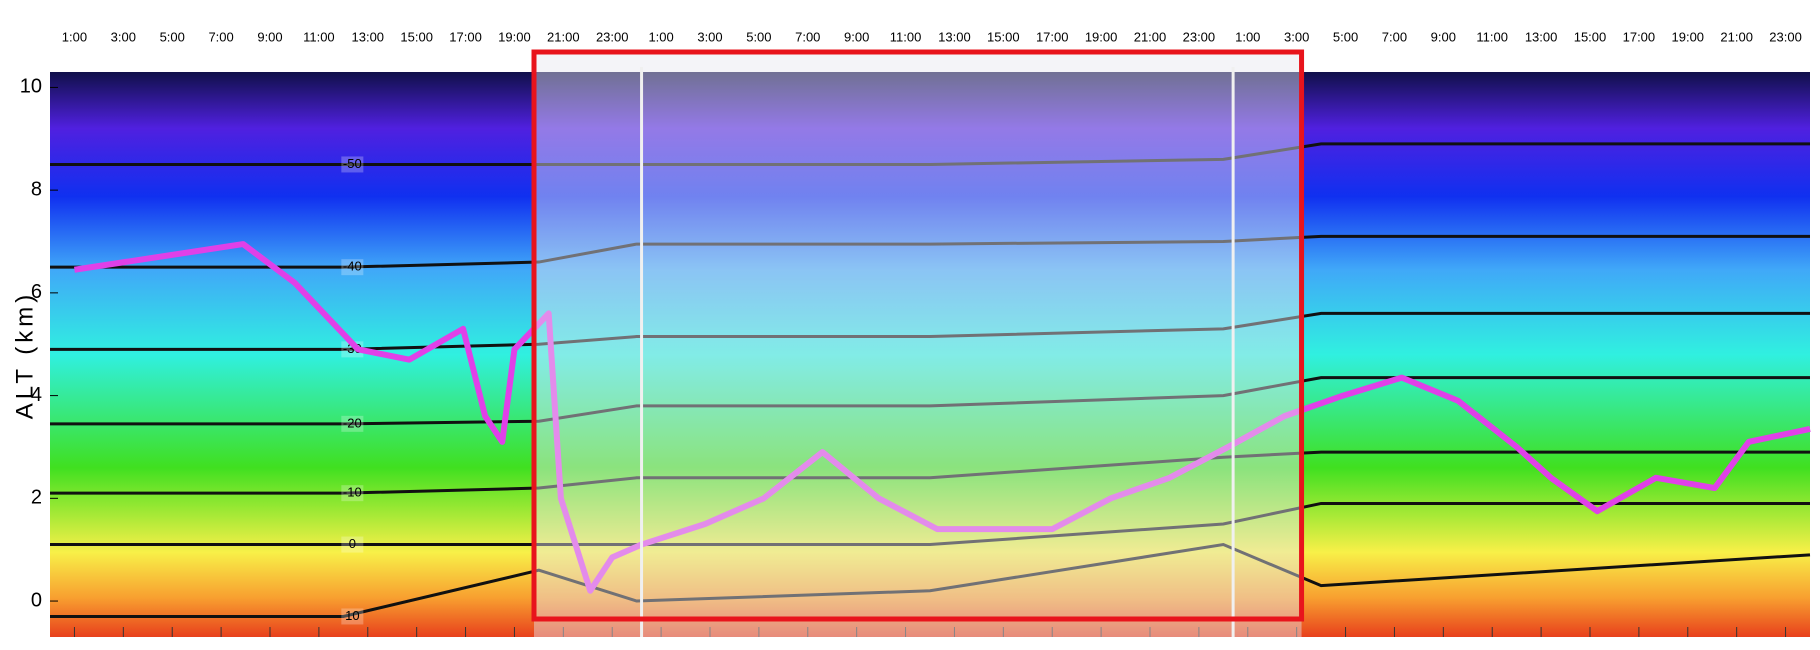 The width and height of the screenshot is (1820, 650). What do you see at coordinates (36, 498) in the screenshot?
I see `y-tick-label: 2` at bounding box center [36, 498].